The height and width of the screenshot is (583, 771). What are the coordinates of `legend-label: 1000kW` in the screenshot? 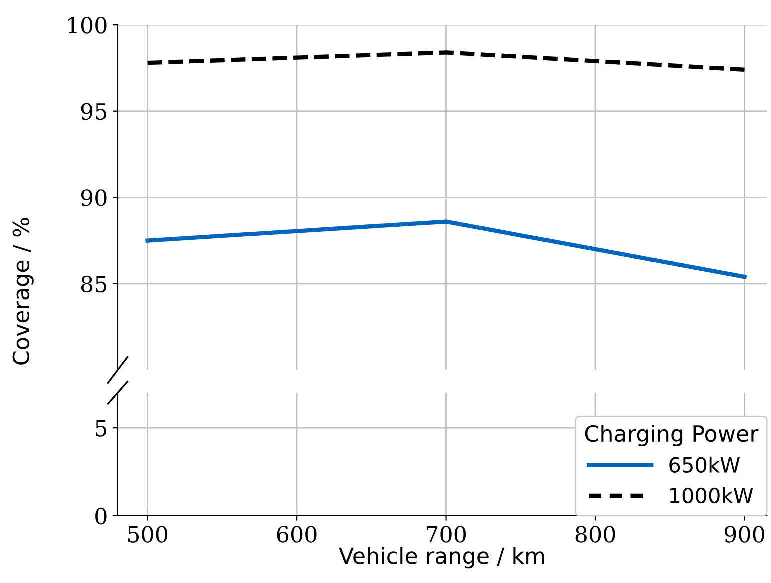 It's located at (712, 495).